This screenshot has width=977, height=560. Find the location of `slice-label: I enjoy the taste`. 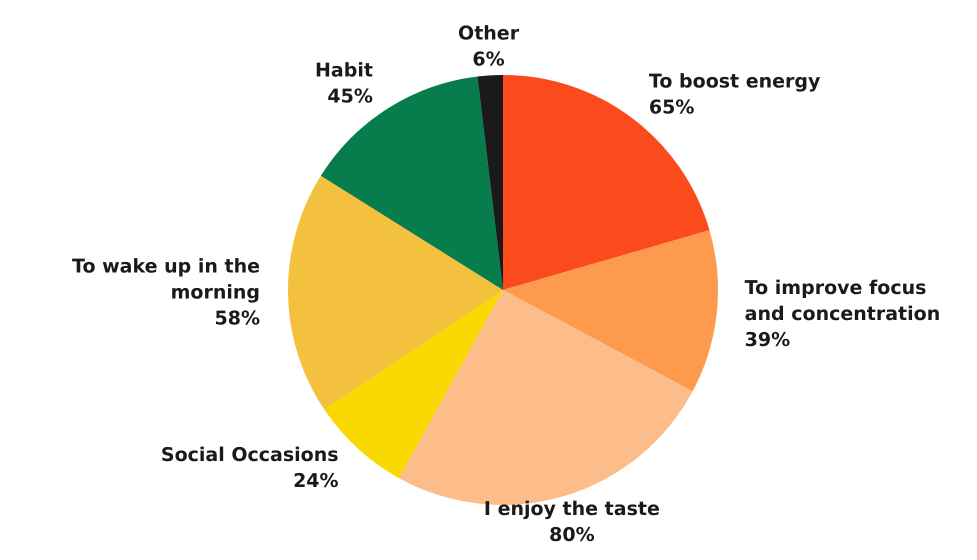

slice-label: I enjoy the taste is located at coordinates (572, 509).